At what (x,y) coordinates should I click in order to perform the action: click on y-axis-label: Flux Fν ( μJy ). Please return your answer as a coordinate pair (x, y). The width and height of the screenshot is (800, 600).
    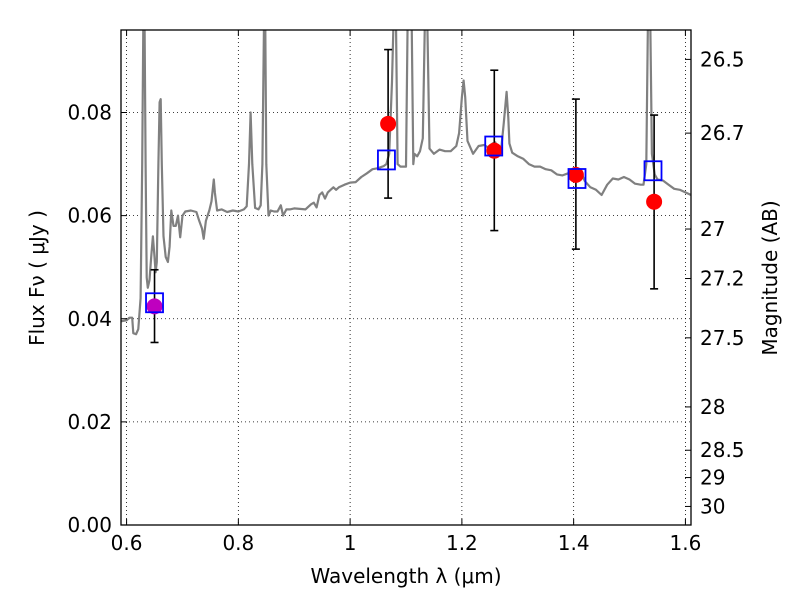
    Looking at the image, I should click on (37, 278).